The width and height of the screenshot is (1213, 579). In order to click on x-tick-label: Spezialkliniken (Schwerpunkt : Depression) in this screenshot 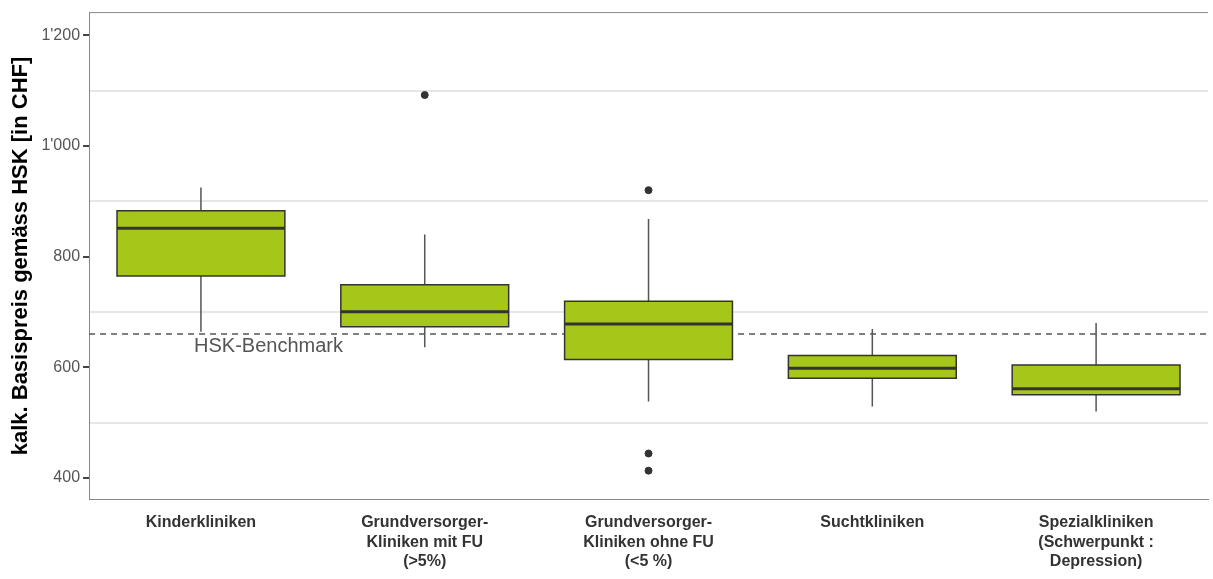, I will do `click(1096, 541)`.